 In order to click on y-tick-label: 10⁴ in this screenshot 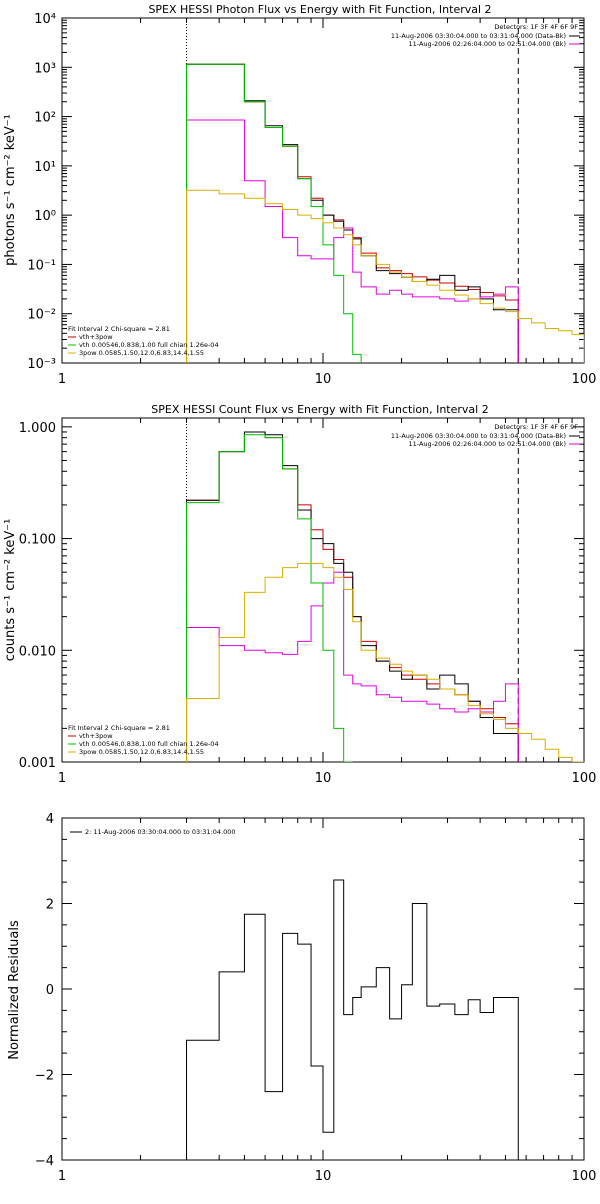, I will do `click(45, 19)`.